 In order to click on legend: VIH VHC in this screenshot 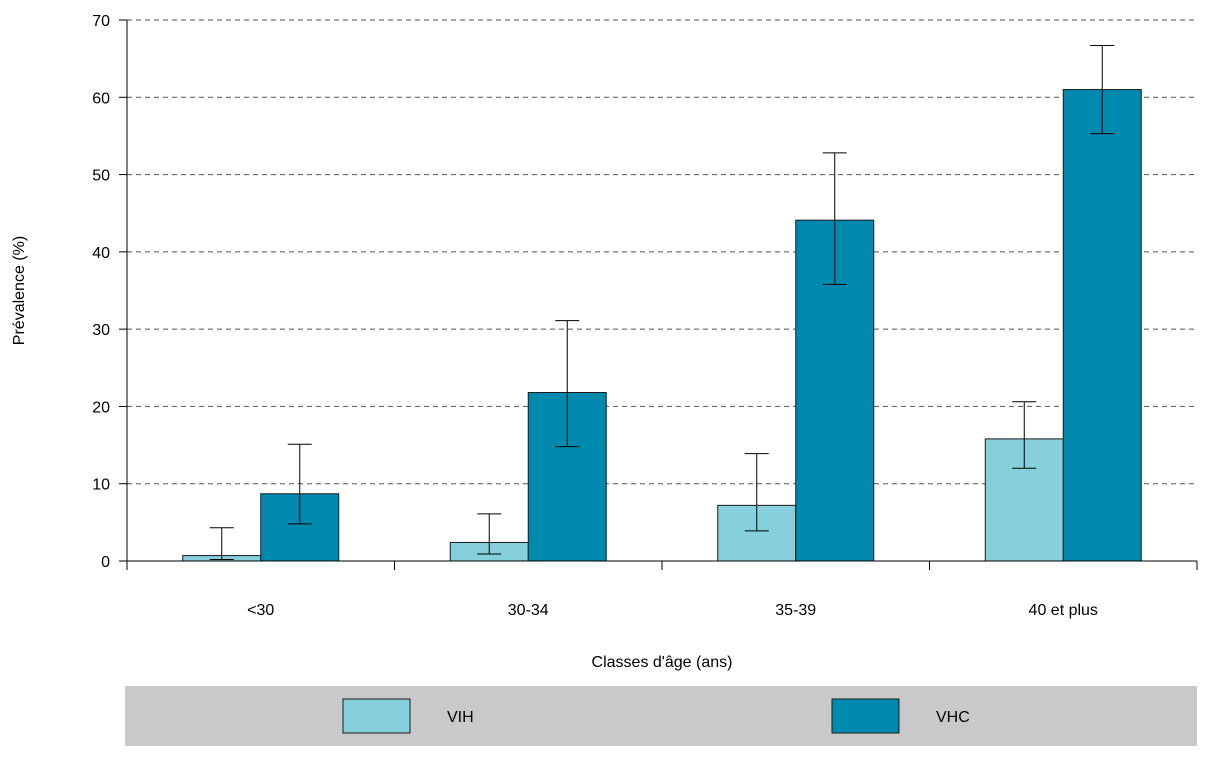, I will do `click(661, 716)`.